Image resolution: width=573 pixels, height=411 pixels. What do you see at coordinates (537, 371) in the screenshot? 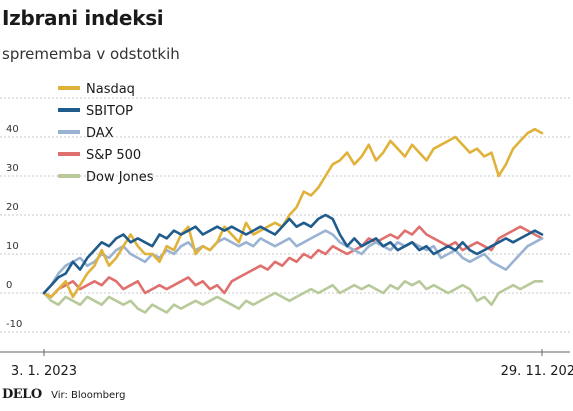
I see `x-tick-label: 29. 11. 2023` at bounding box center [537, 371].